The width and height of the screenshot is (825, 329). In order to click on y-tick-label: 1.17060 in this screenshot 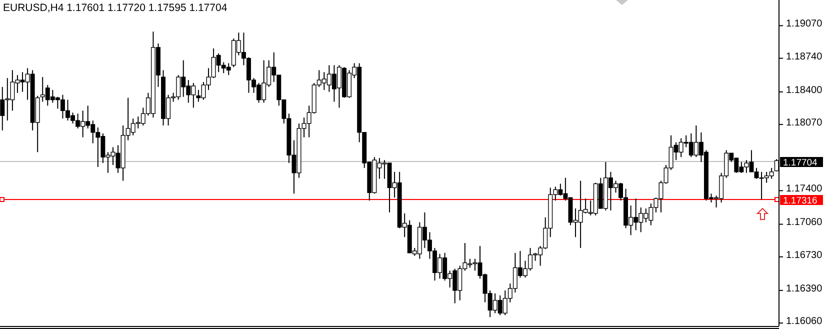, I will do `click(804, 222)`.